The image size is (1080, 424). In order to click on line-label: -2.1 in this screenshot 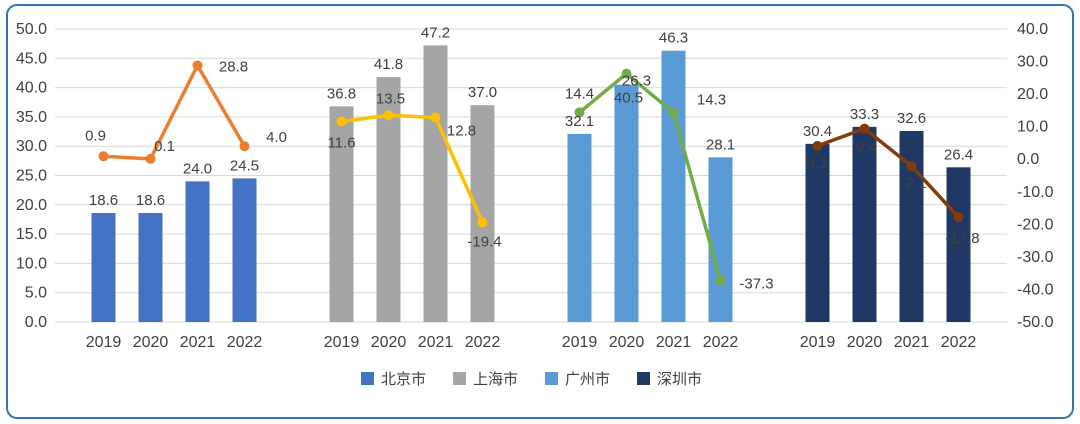, I will do `click(914, 183)`.